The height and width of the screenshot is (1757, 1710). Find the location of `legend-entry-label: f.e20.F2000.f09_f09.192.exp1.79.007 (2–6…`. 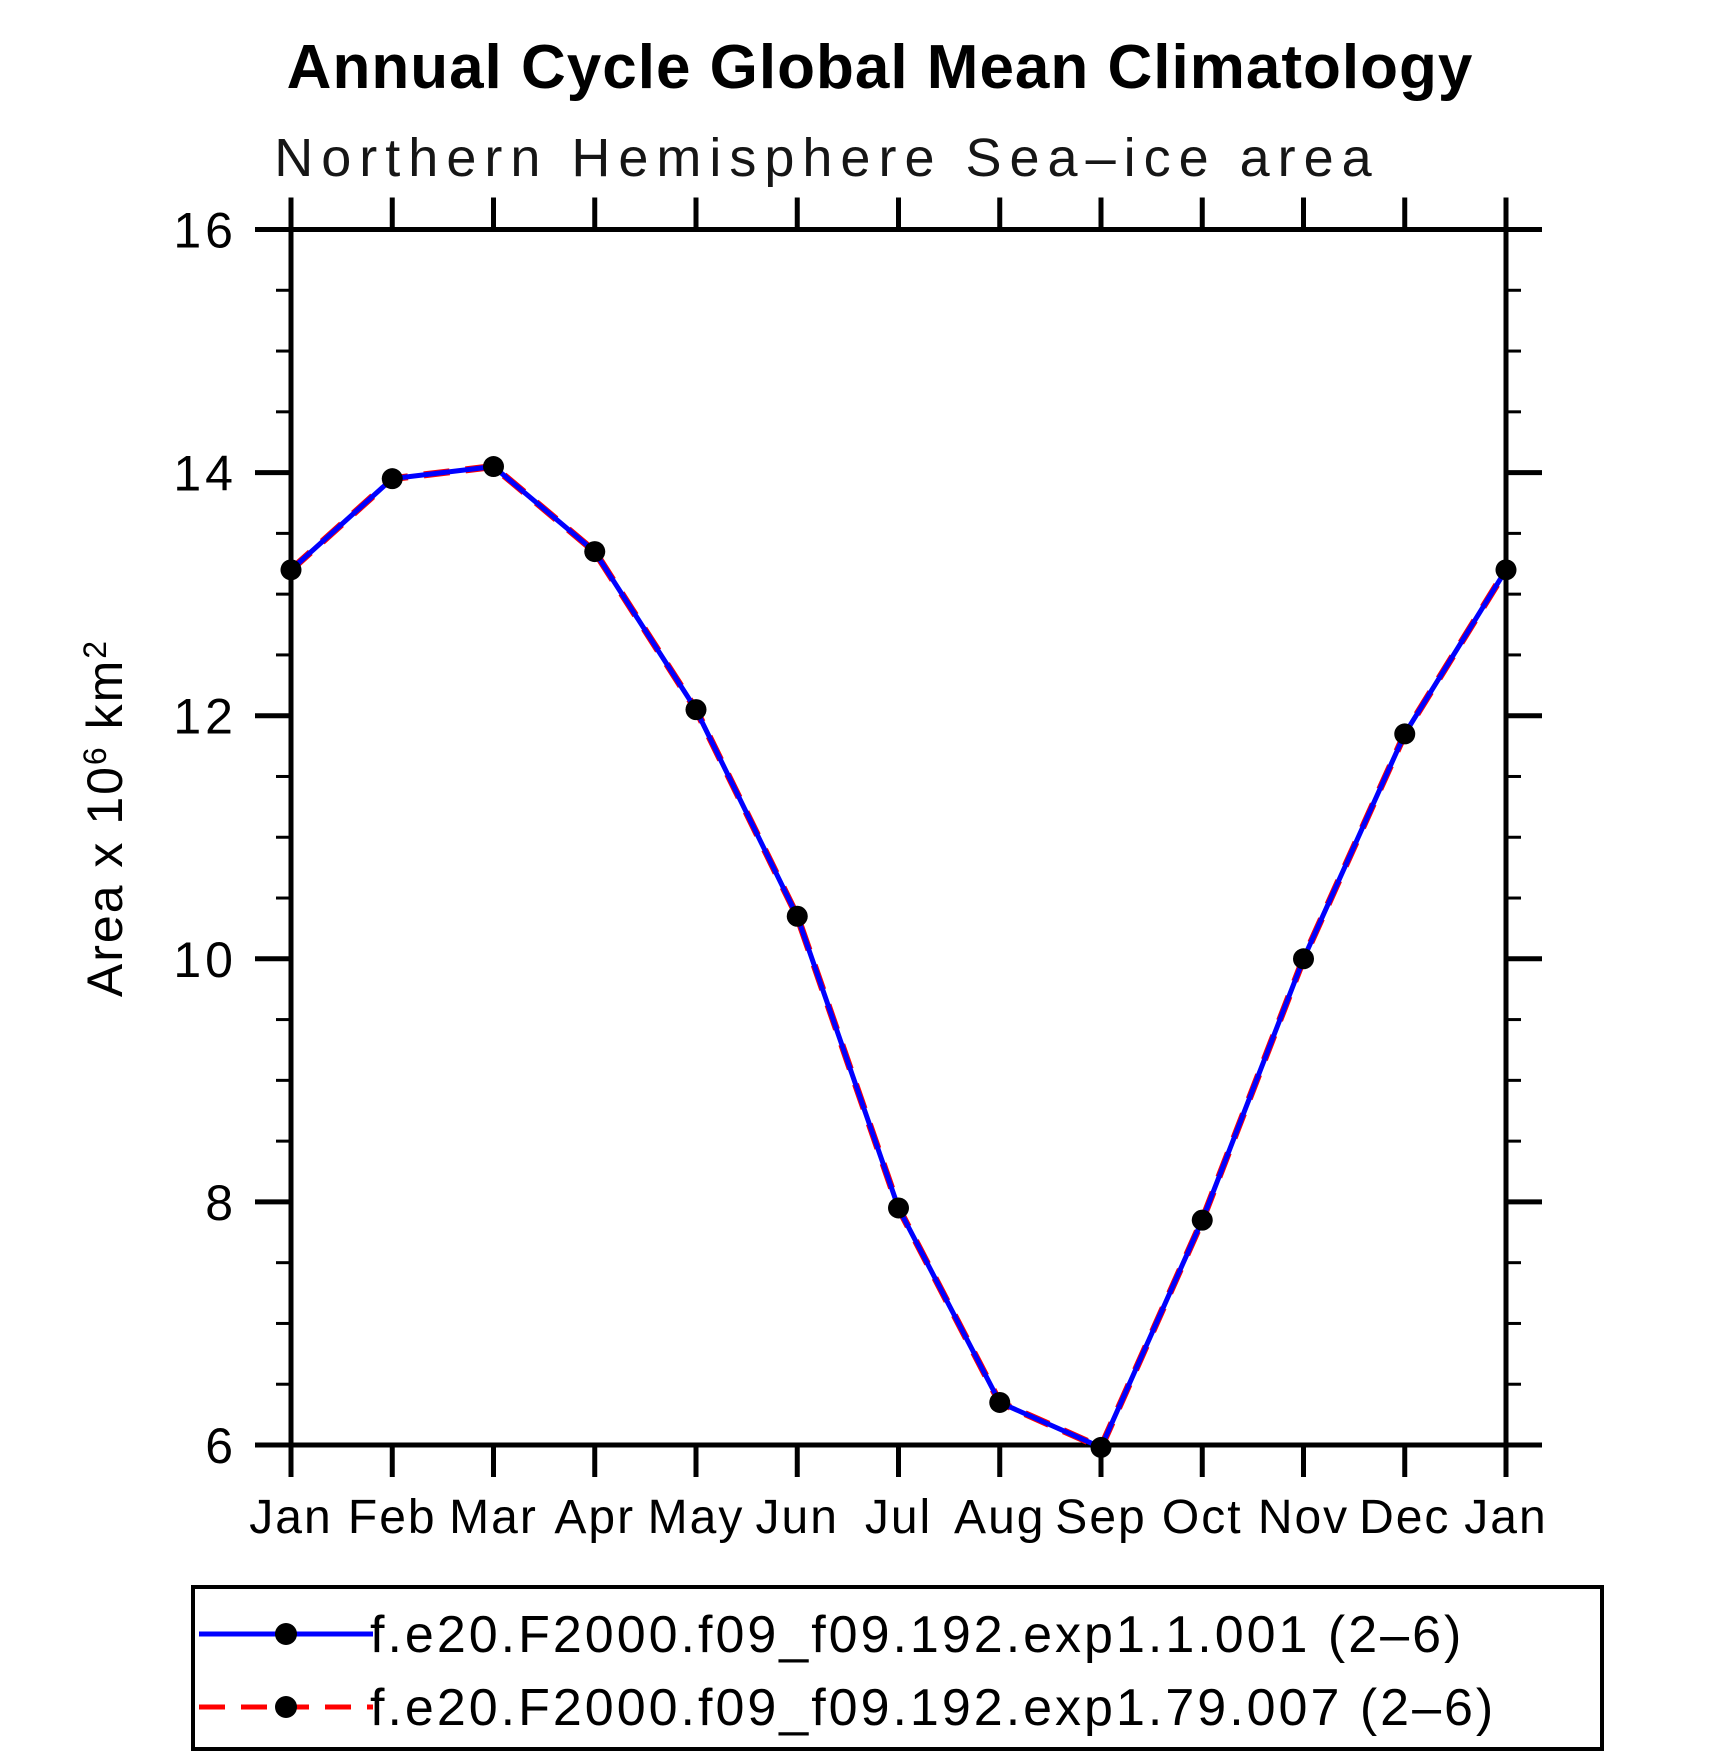

legend-entry-label: f.e20.F2000.f09_f09.192.exp1.79.007 (2–6… is located at coordinates (933, 1708).